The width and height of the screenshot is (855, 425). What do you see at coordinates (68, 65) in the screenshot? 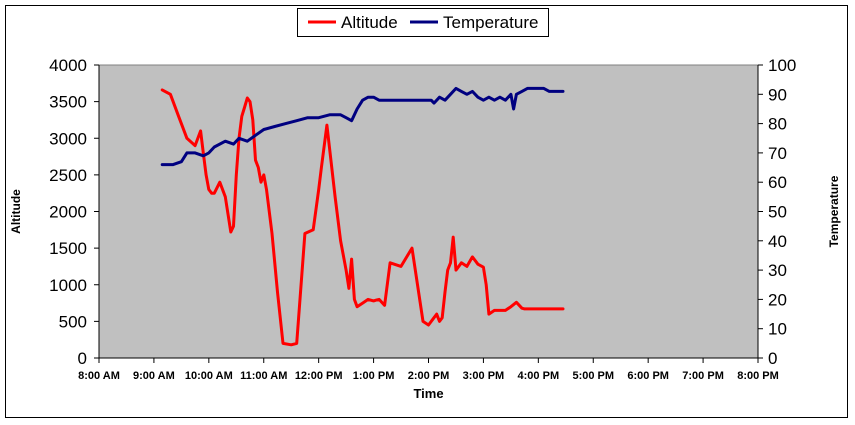
I see `y-tick-label-left: 4000` at bounding box center [68, 65].